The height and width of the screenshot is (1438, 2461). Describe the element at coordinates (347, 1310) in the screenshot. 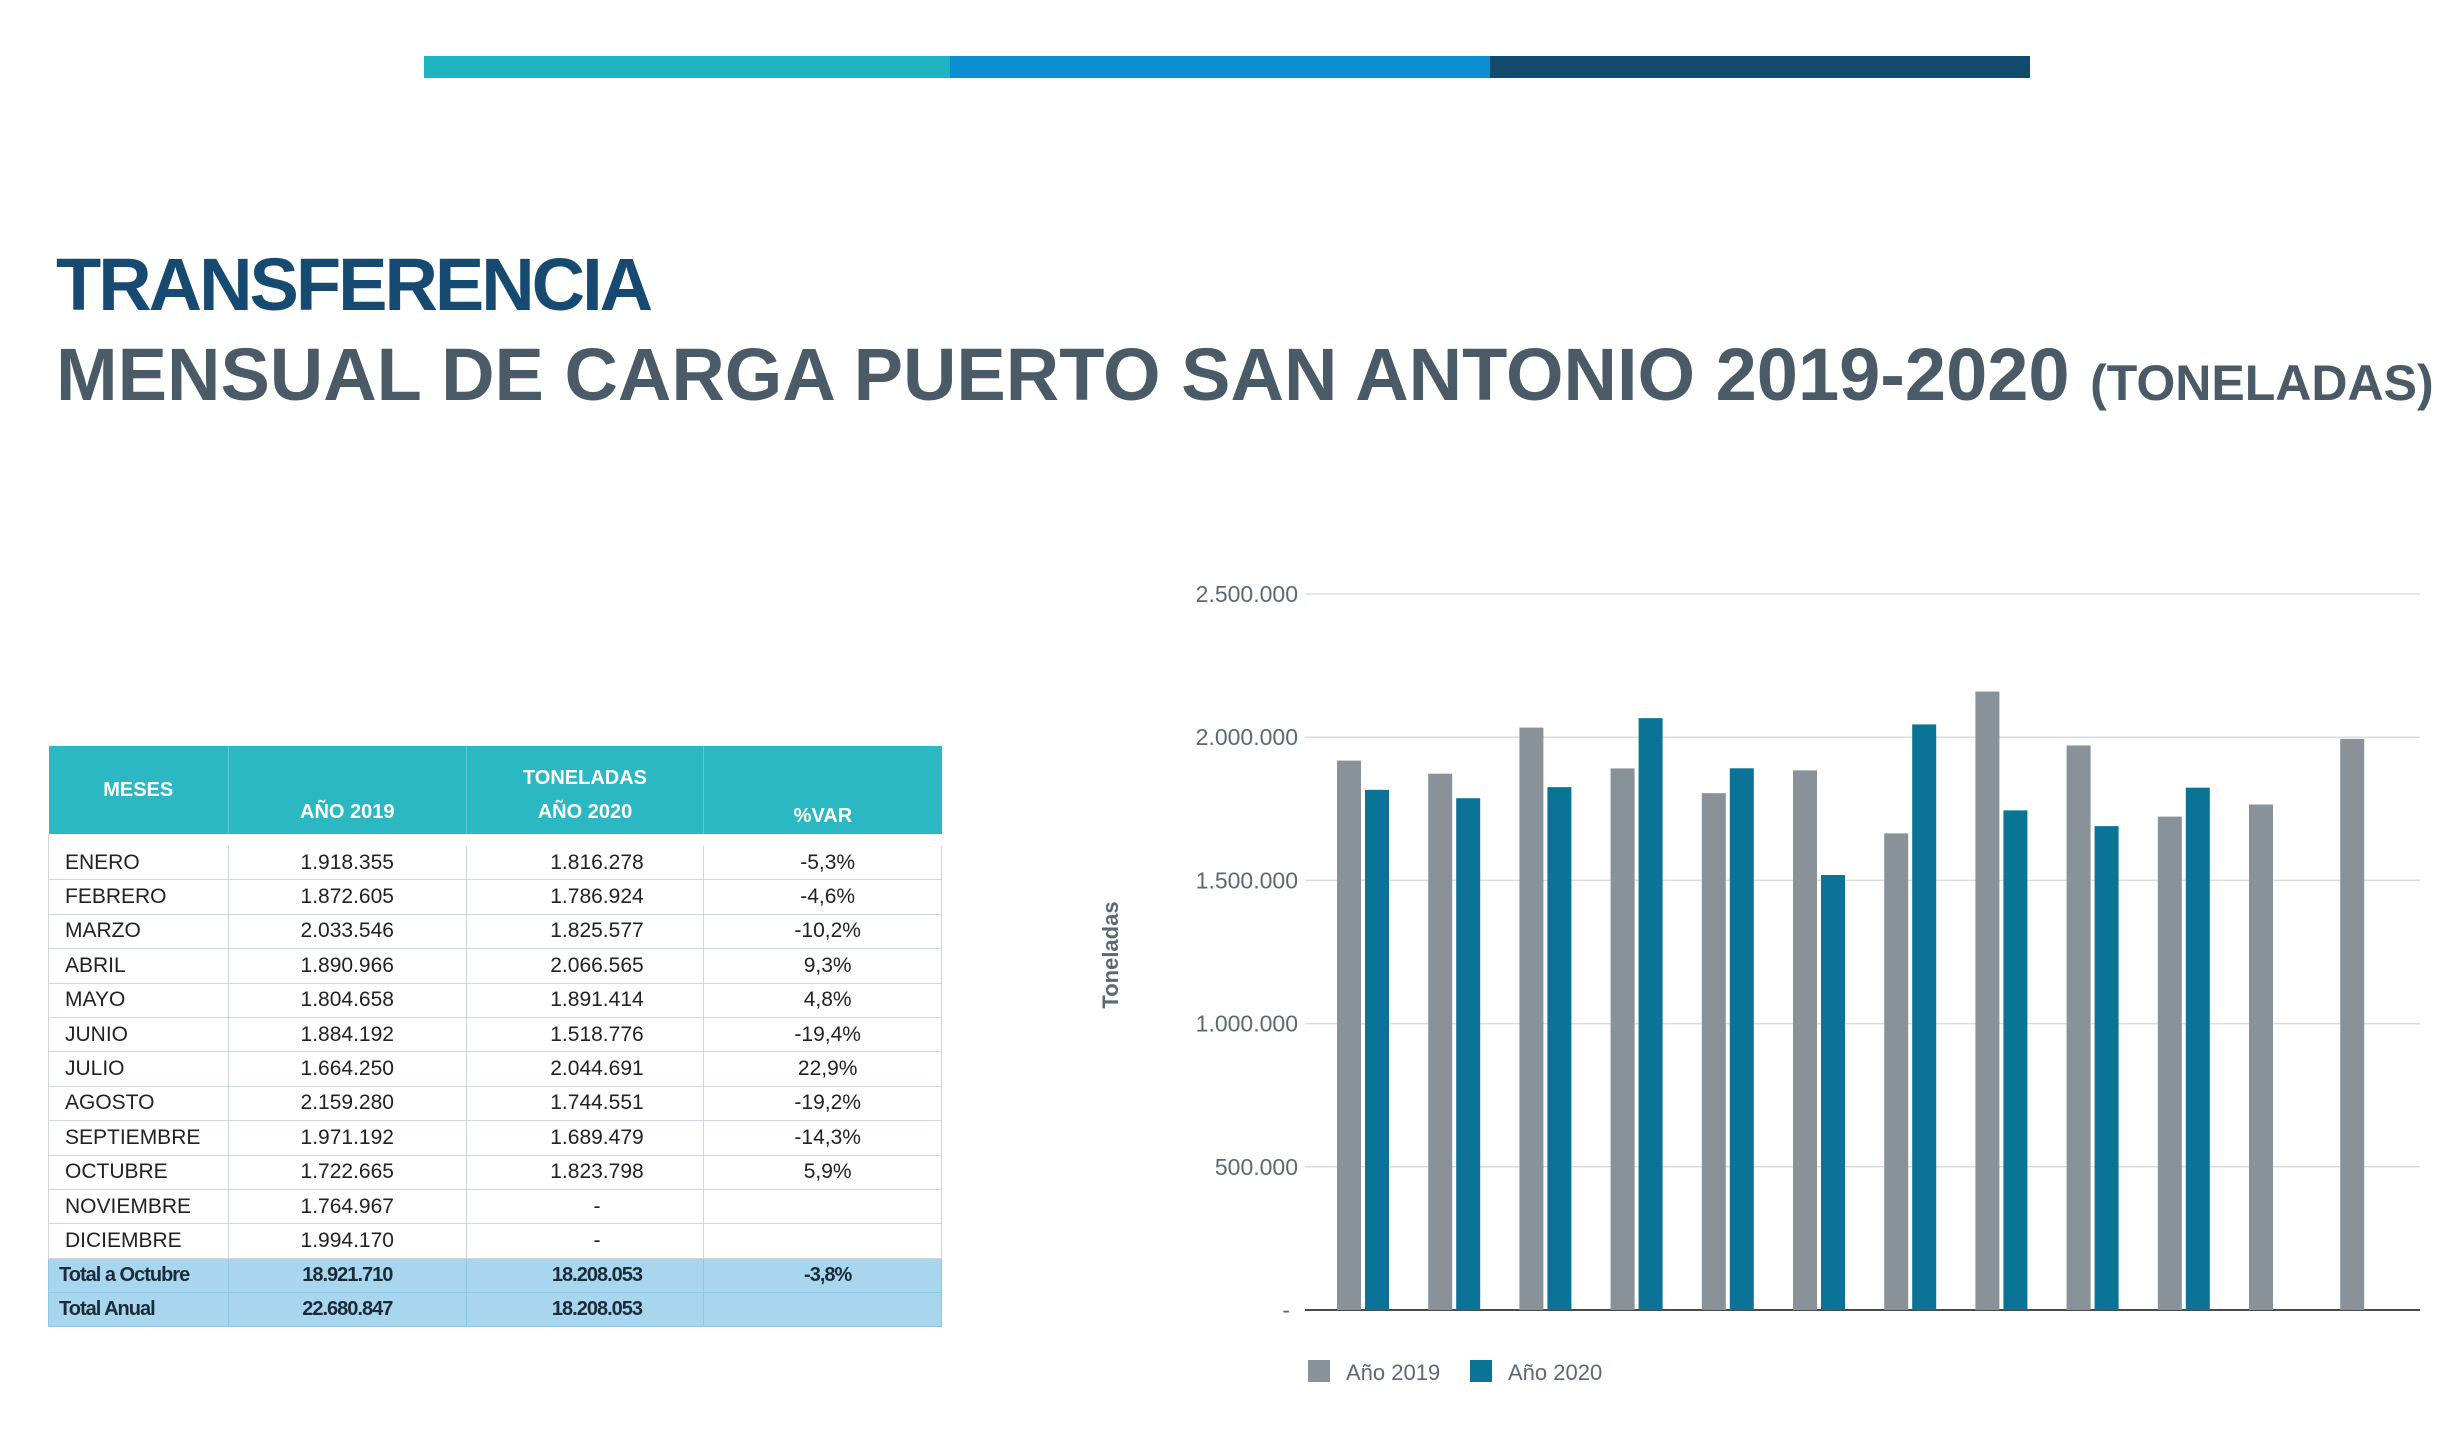

I see `total-2019: 22.680.847` at that location.